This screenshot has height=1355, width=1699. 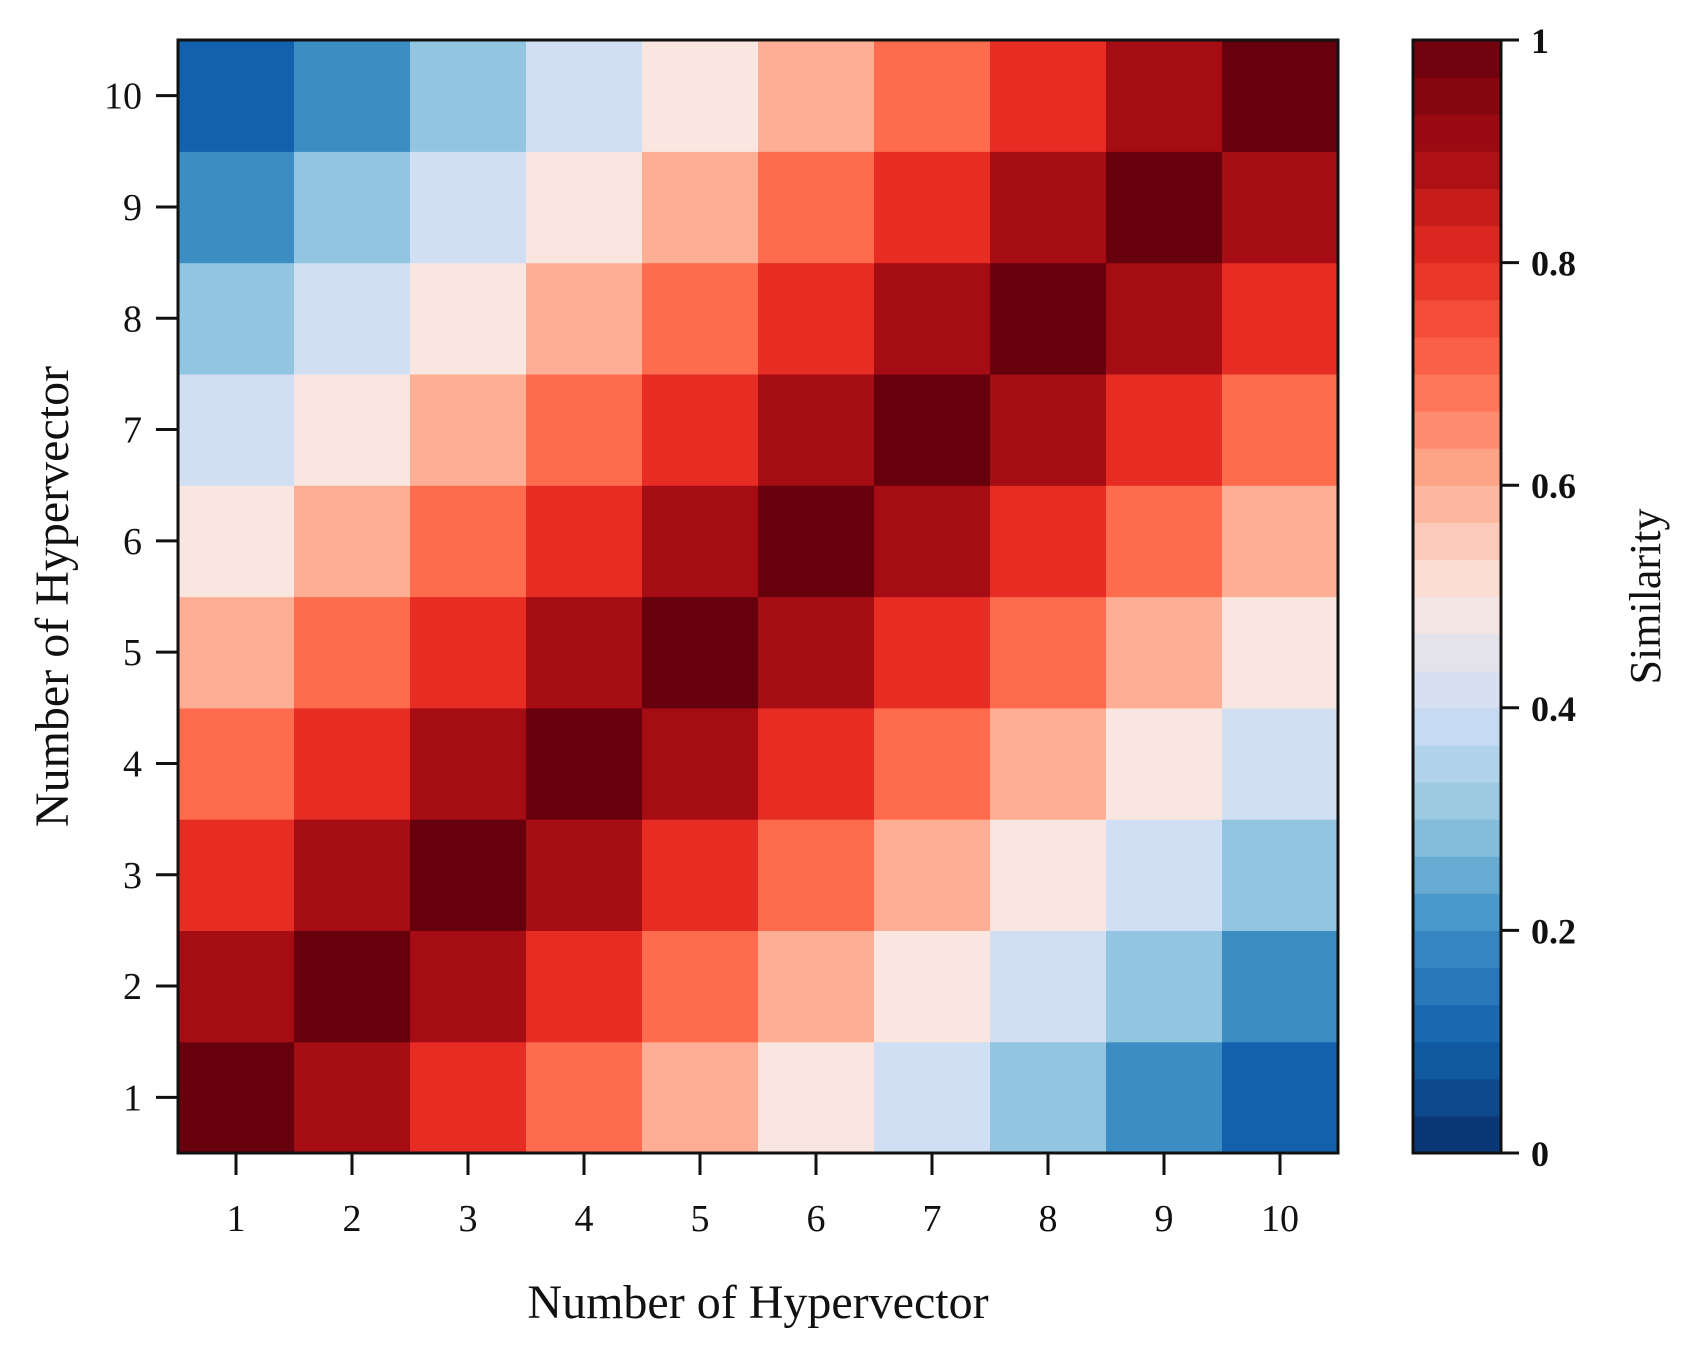 What do you see at coordinates (584, 1219) in the screenshot?
I see `x-tick-label: 4` at bounding box center [584, 1219].